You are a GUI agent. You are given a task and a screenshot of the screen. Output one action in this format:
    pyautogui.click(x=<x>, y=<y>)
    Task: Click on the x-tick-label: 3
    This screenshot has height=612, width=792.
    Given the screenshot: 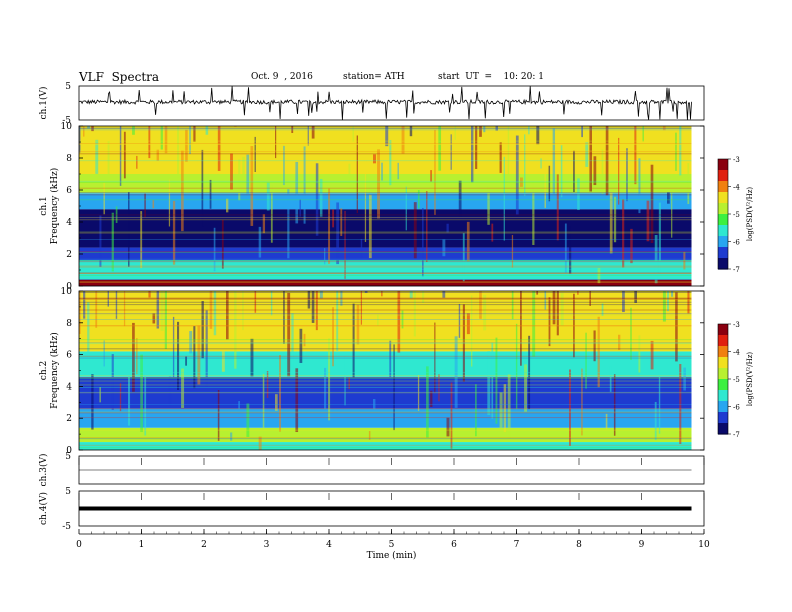 What is the action you would take?
    pyautogui.click(x=267, y=545)
    